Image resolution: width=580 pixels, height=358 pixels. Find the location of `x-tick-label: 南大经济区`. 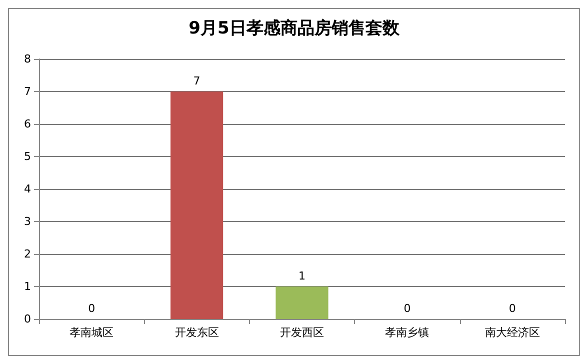

x-tick-label: 南大经济区 is located at coordinates (512, 332).